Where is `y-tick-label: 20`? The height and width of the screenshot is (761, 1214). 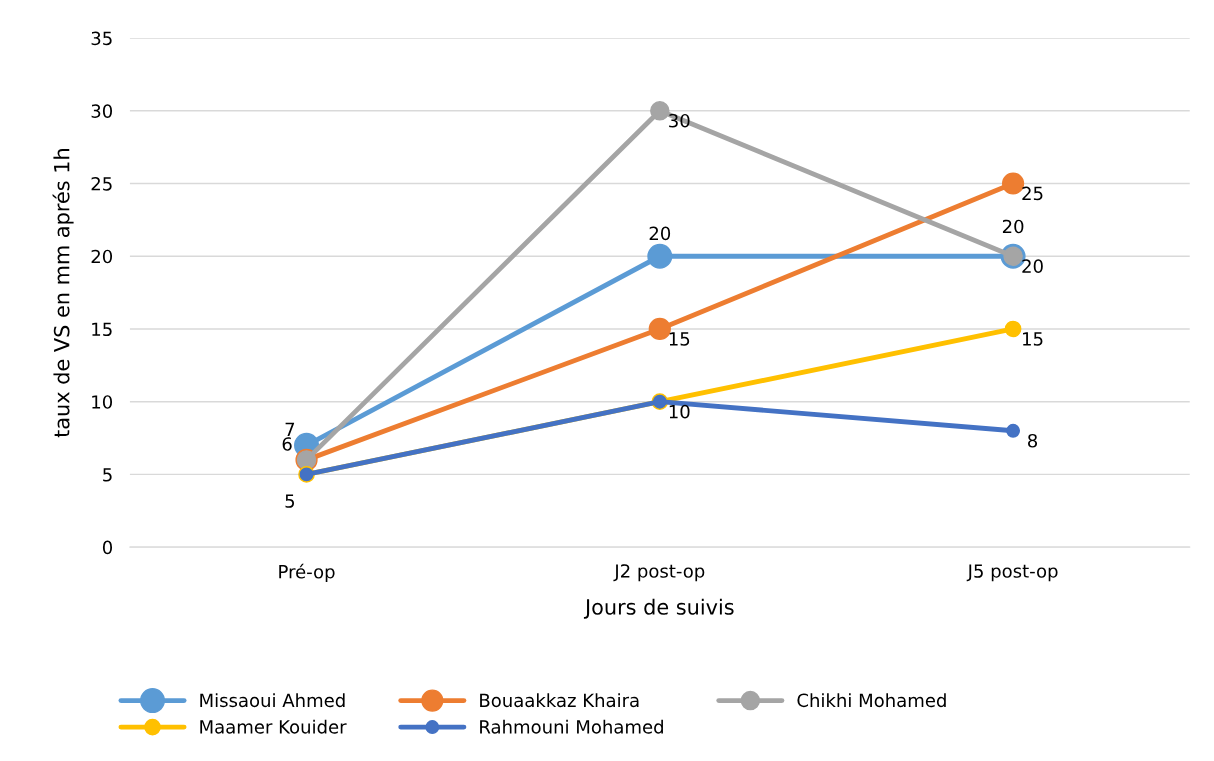
y-tick-label: 20 is located at coordinates (102, 256).